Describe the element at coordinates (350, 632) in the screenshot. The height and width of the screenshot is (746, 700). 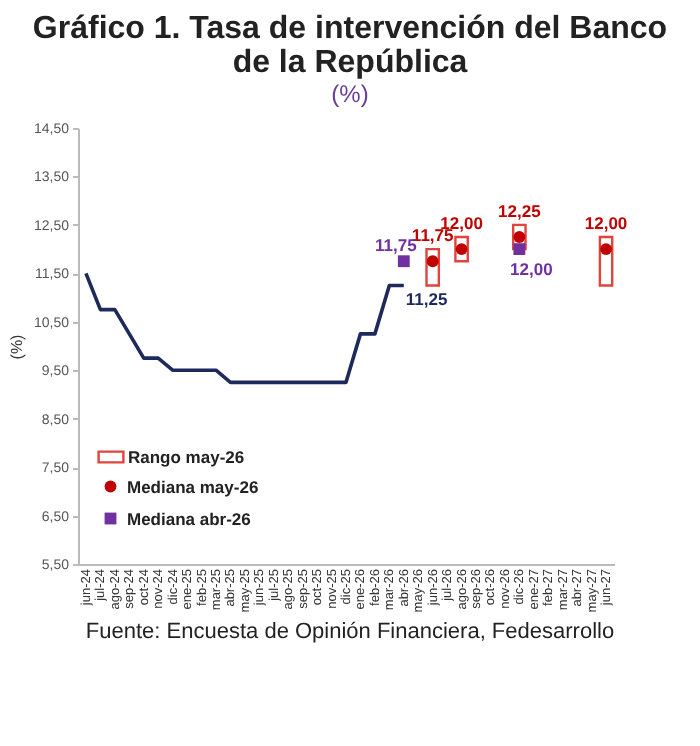
I see `source-note: Fuente: Encuesta de Opinión Financiera, Fedesarrollo` at that location.